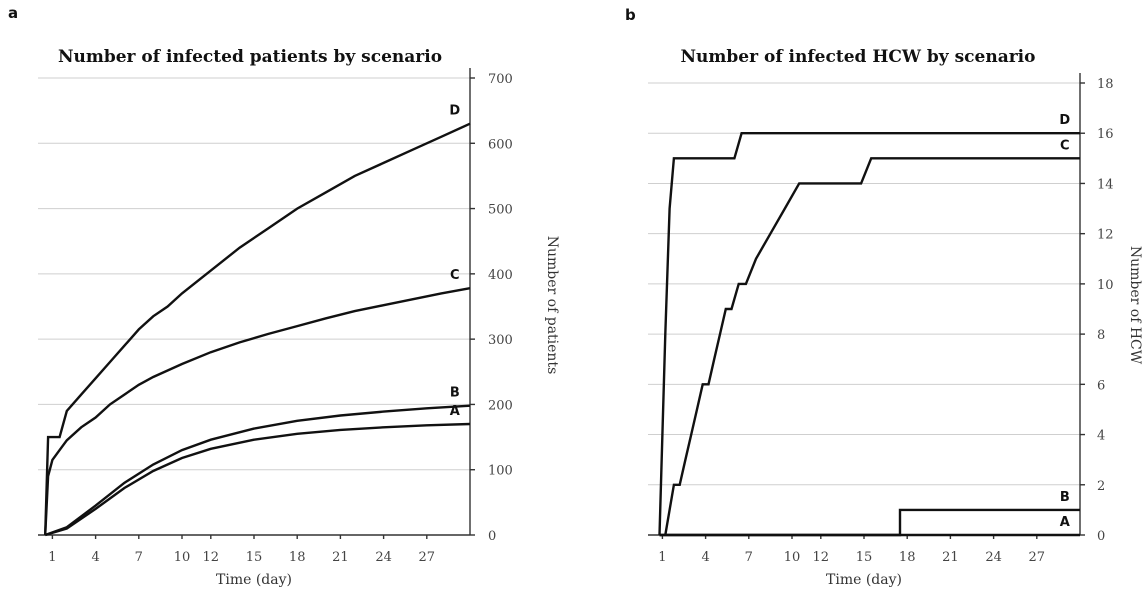 This screenshot has width=1144, height=591. I want to click on y-tick-label: 700, so click(500, 79).